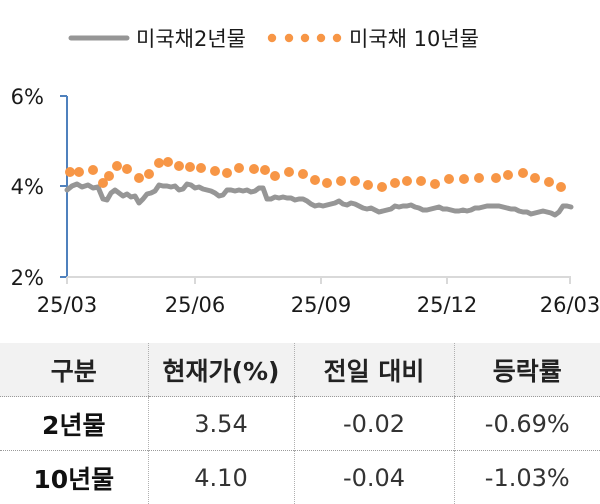  What do you see at coordinates (67, 305) in the screenshot?
I see `x-tick-2503: 25/03` at bounding box center [67, 305].